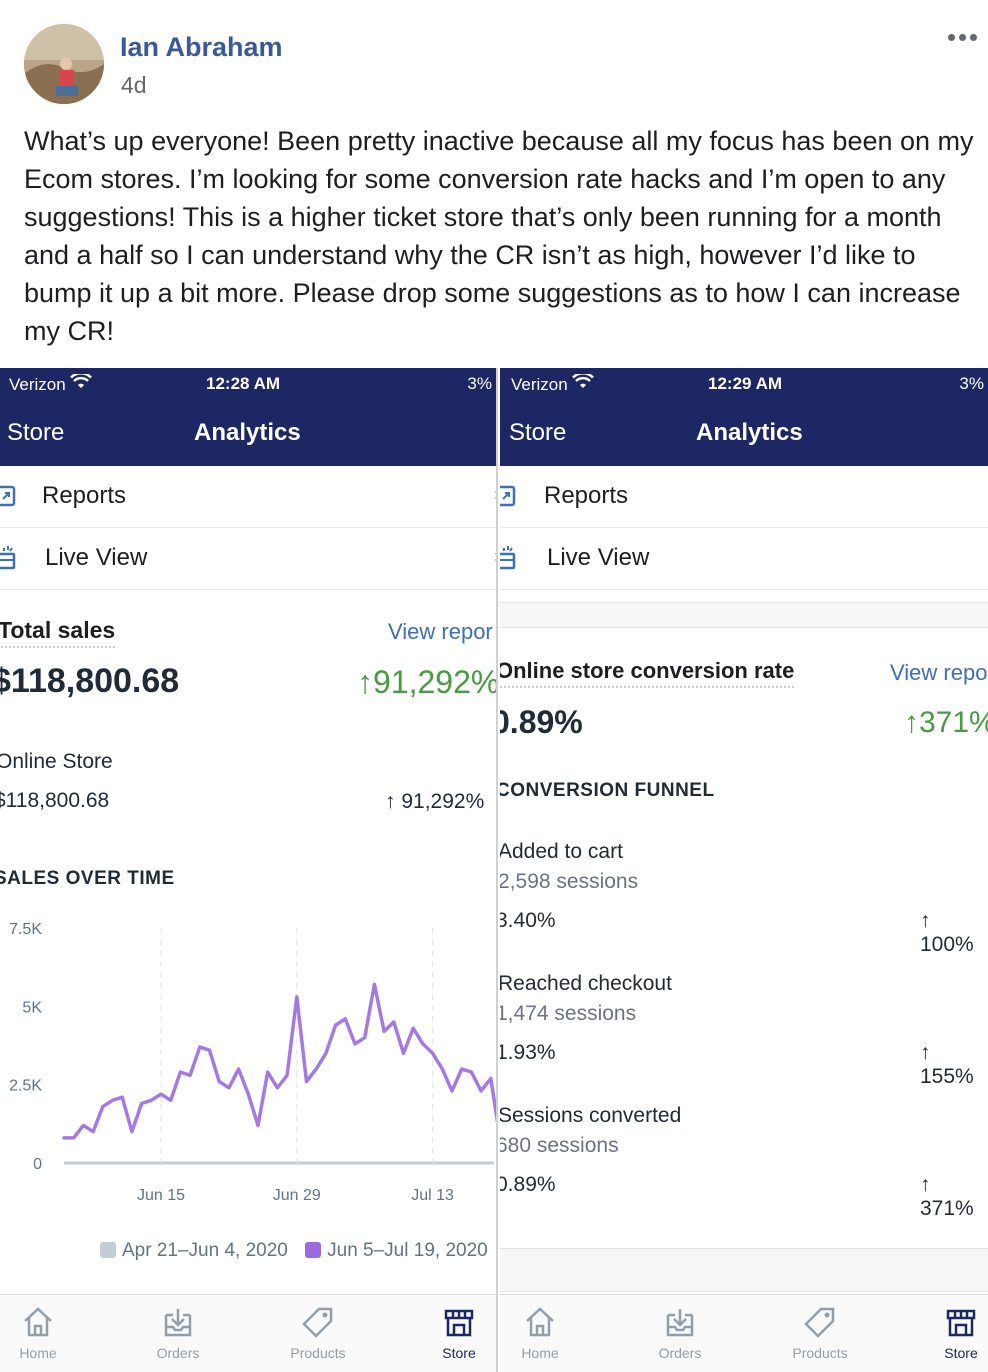 The height and width of the screenshot is (1372, 988). I want to click on sales-over-time-heading: SALES OVER TIME, so click(87, 878).